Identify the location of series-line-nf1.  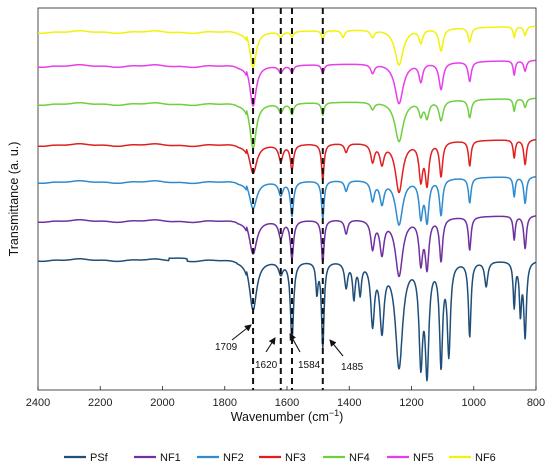
(286, 246).